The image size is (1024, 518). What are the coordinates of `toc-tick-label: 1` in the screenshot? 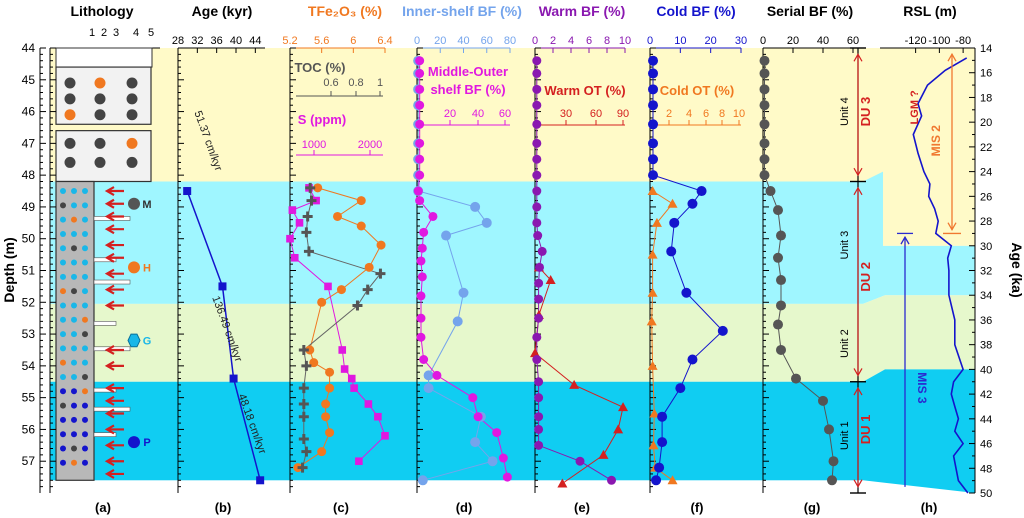 It's located at (380, 83).